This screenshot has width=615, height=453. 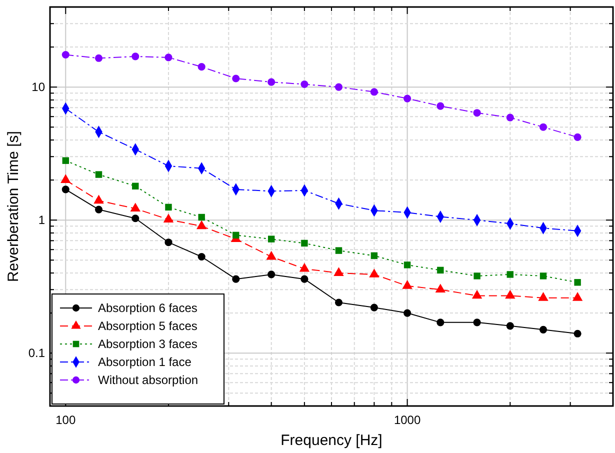 What do you see at coordinates (66, 420) in the screenshot?
I see `x-tick-label: 100` at bounding box center [66, 420].